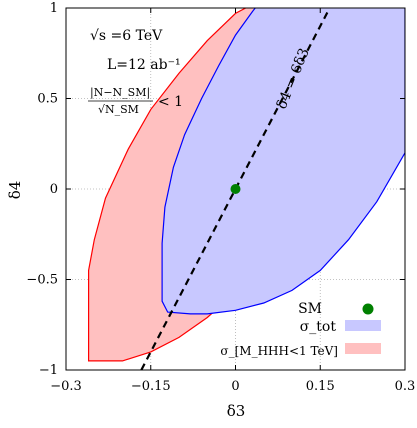 This screenshot has height=428, width=417. I want to click on y-axis-title: δ4, so click(15, 190).